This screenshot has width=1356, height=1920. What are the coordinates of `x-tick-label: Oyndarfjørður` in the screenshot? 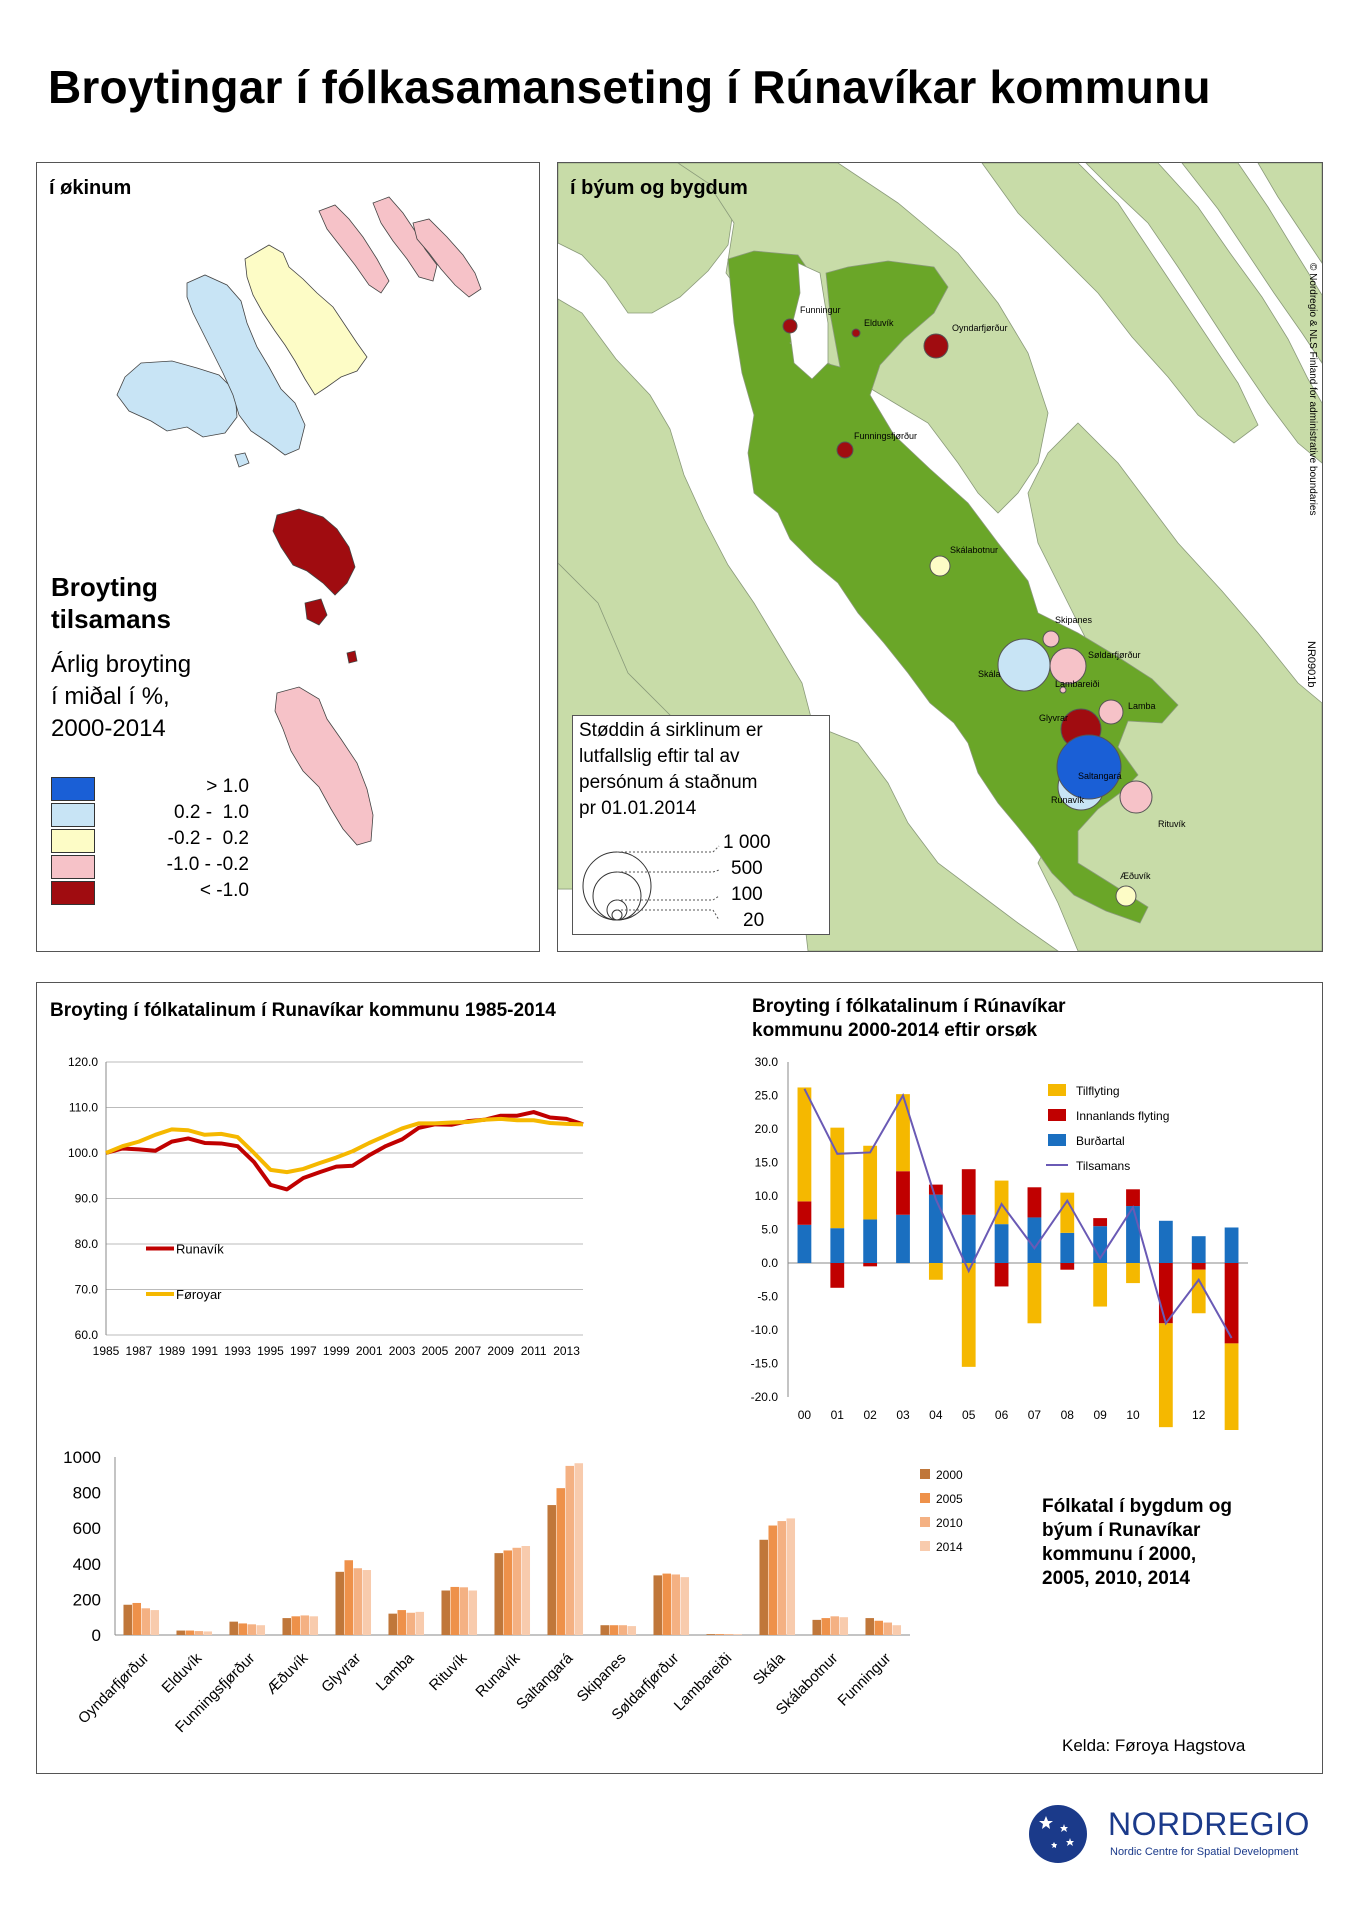 It's located at (113, 1688).